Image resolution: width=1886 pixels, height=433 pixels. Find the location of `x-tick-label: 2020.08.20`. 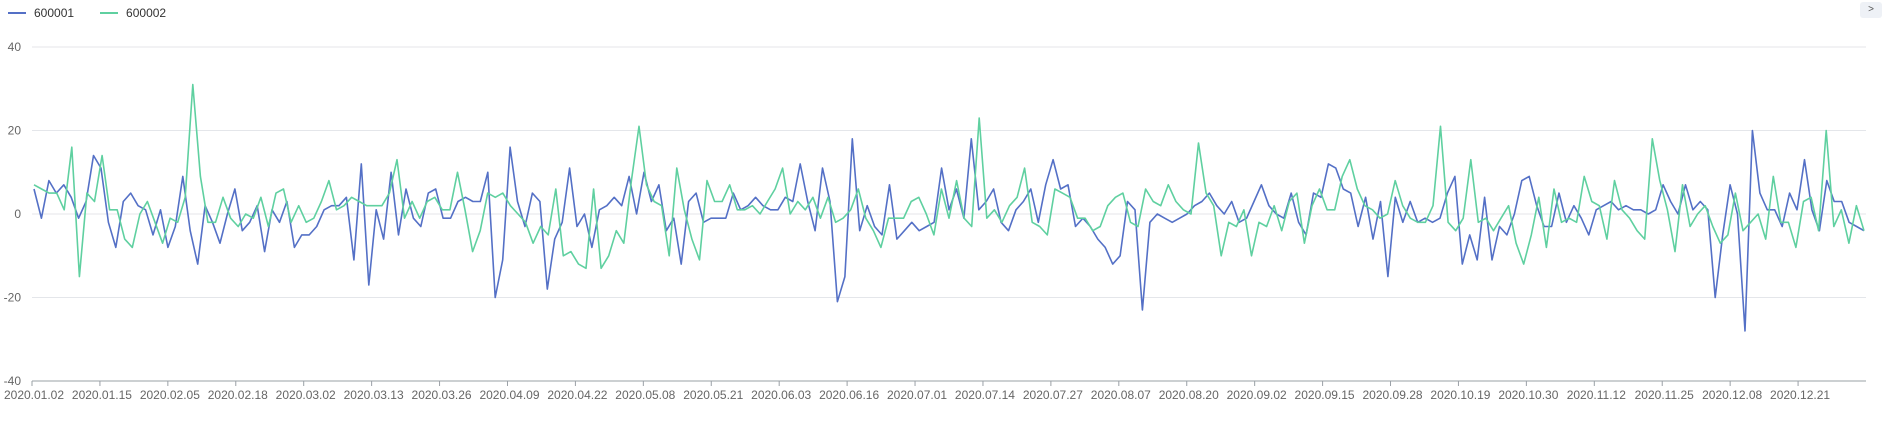

x-tick-label: 2020.08.20 is located at coordinates (1189, 395).